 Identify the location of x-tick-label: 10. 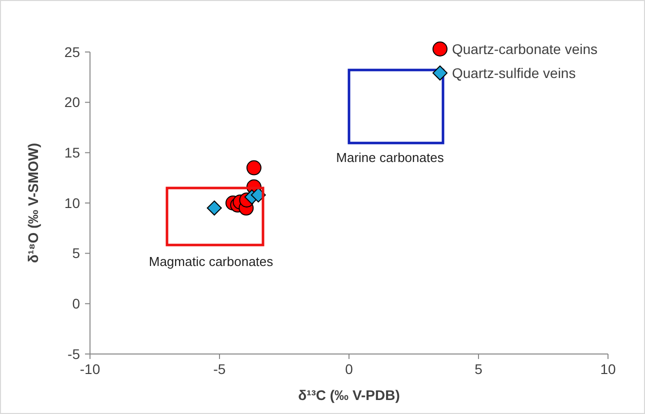
(608, 369).